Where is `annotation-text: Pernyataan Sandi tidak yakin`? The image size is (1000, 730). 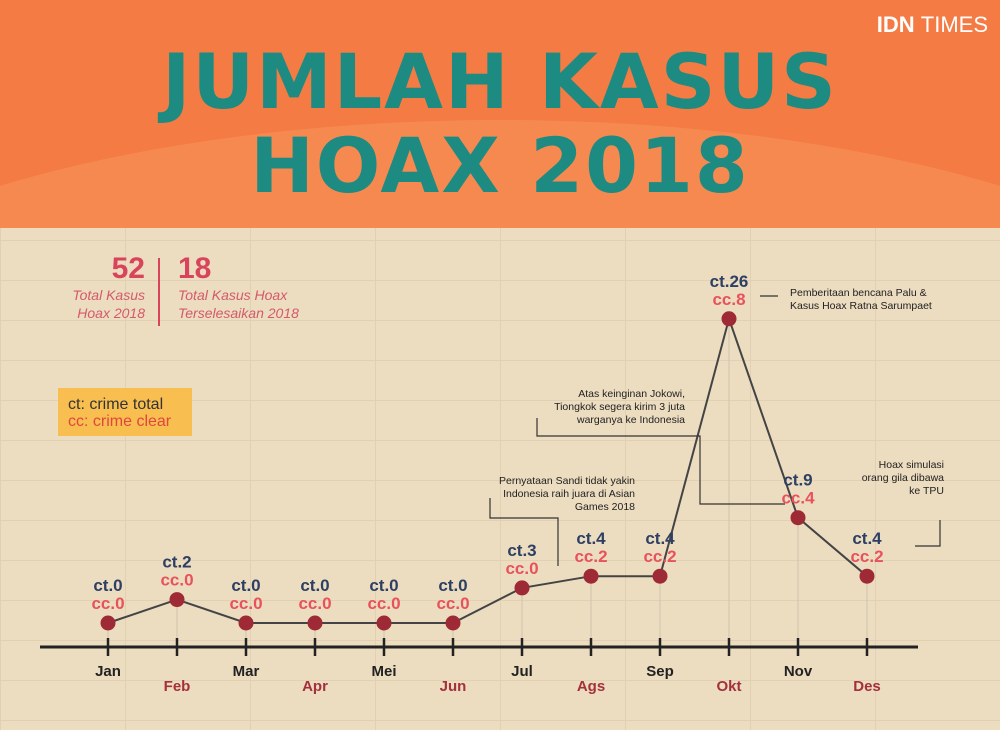
annotation-text: Pernyataan Sandi tidak yakin is located at coordinates (567, 481).